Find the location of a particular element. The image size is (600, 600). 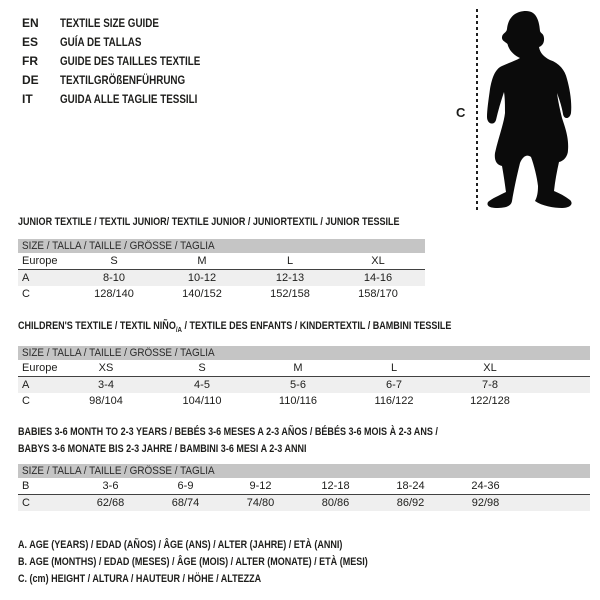

value-cell: 14-16 is located at coordinates (378, 277).